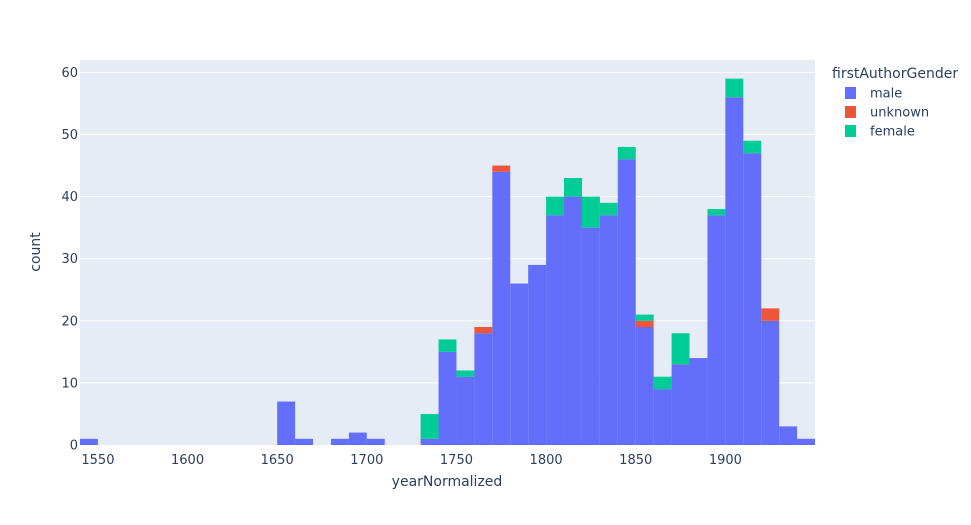 The width and height of the screenshot is (971, 525). I want to click on y-tick-label: 30, so click(69, 259).